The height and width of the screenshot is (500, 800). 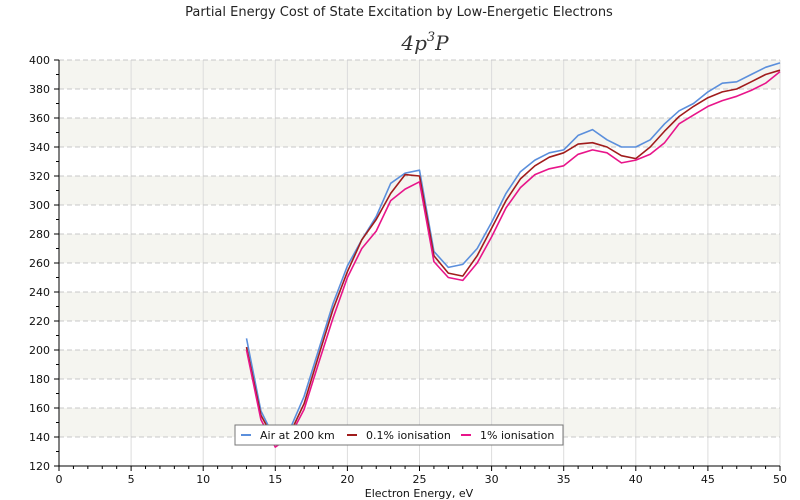 What do you see at coordinates (39, 176) in the screenshot?
I see `y-tick-label: 320` at bounding box center [39, 176].